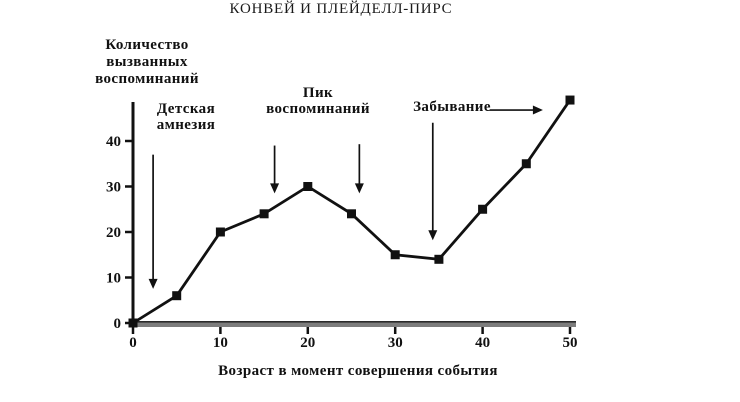 The width and height of the screenshot is (740, 402). I want to click on x-tick-label: 30, so click(395, 343).